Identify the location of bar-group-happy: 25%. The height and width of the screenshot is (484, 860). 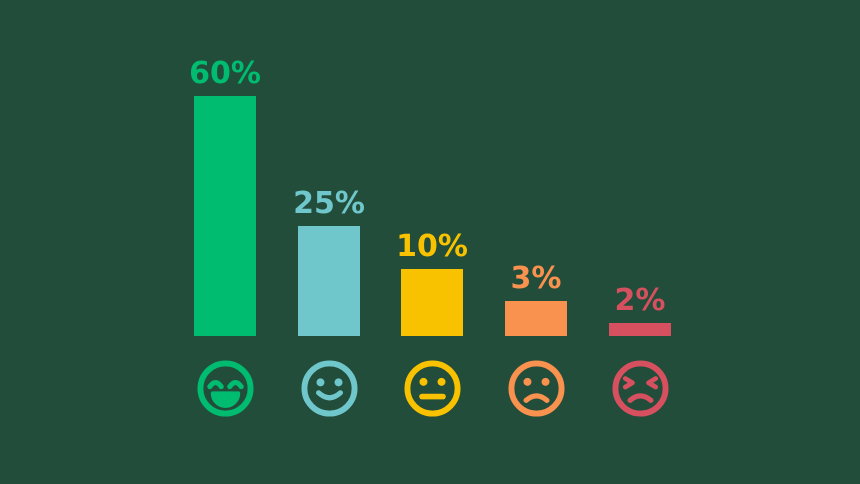
(329, 303).